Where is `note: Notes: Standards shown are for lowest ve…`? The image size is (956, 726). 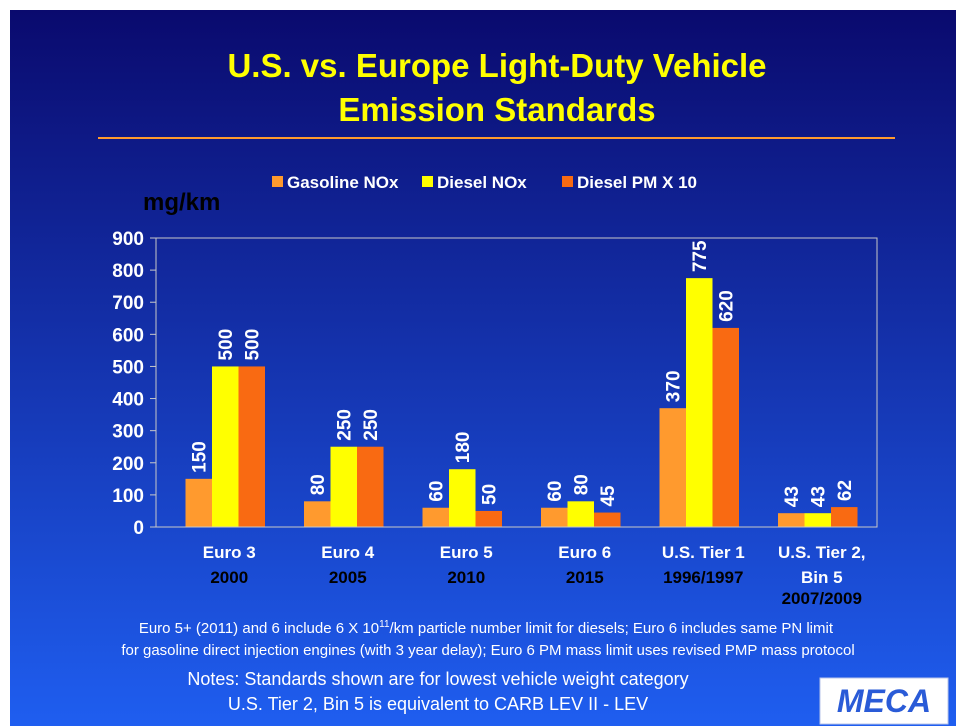
note: Notes: Standards shown are for lowest ve… is located at coordinates (437, 679).